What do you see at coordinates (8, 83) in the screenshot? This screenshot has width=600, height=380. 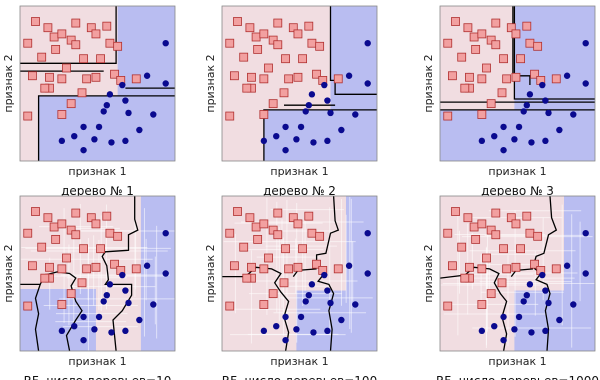 I see `y-axis-label: признак 2` at bounding box center [8, 83].